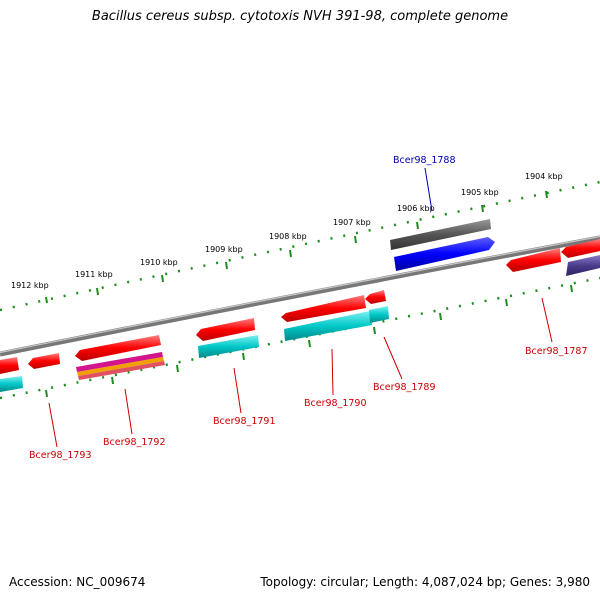 Image resolution: width=600 pixels, height=600 pixels. What do you see at coordinates (480, 192) in the screenshot?
I see `scale-label: 1905 kbp` at bounding box center [480, 192].